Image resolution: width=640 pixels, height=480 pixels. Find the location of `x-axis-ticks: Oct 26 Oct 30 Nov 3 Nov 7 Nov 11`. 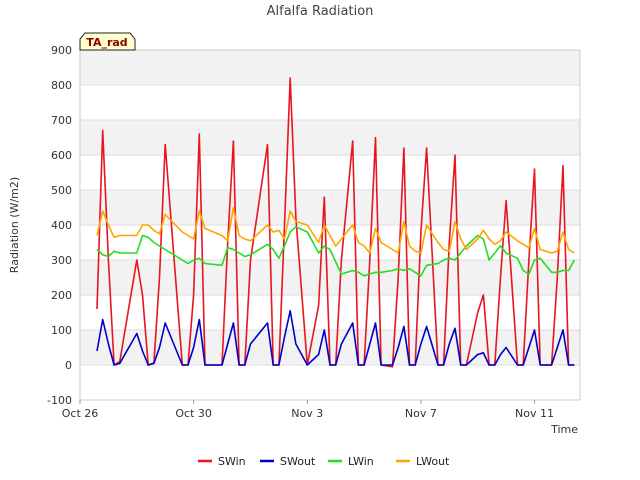

x-axis-ticks: Oct 26 Oct 30 Nov 3 Nov 7 Nov 11 is located at coordinates (308, 410).